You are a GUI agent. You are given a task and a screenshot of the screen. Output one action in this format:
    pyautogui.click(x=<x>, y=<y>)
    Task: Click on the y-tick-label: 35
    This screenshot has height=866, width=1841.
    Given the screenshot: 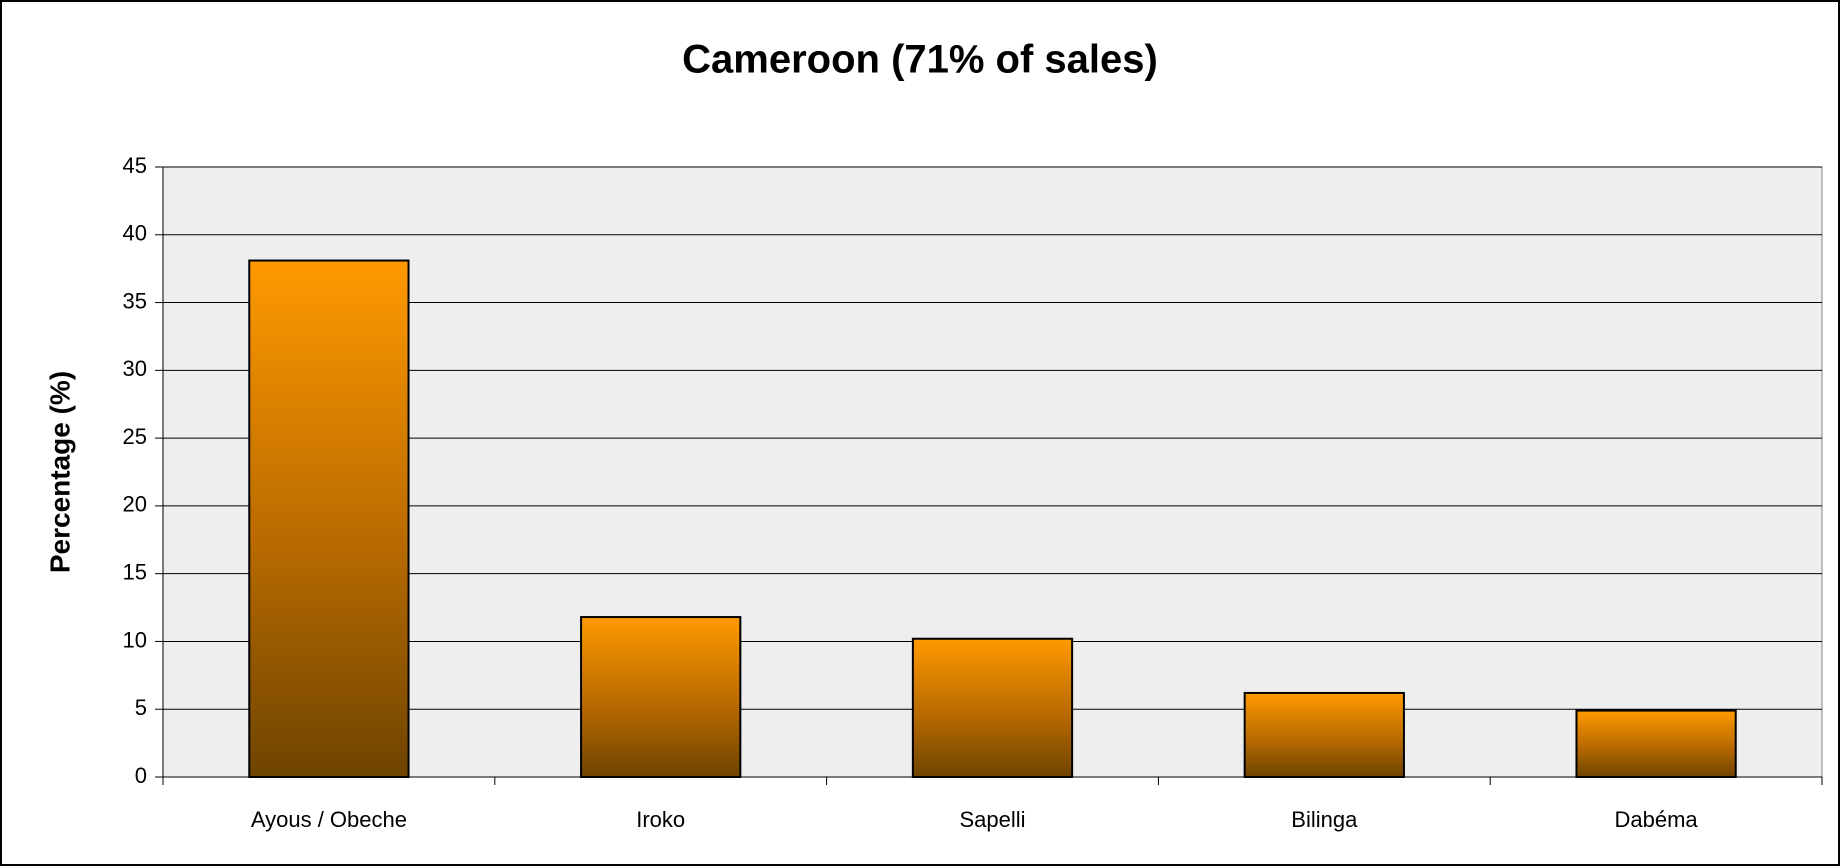 What is the action you would take?
    pyautogui.click(x=135, y=300)
    